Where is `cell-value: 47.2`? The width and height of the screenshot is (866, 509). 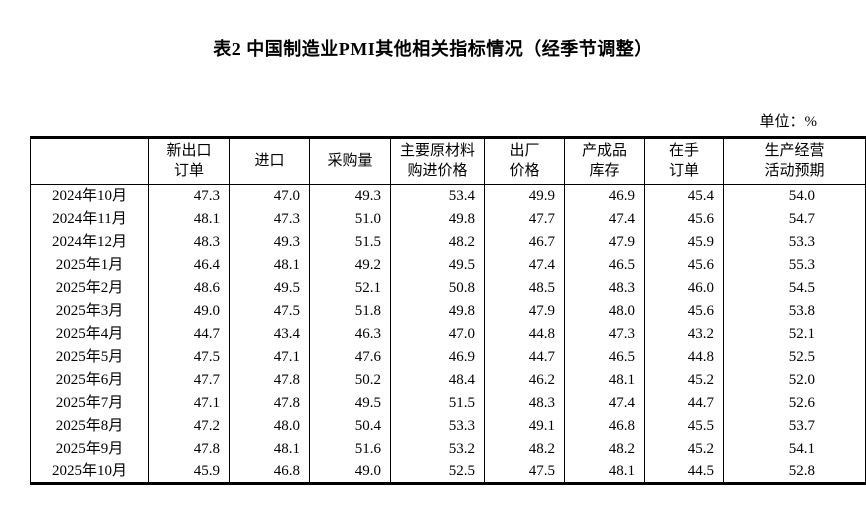
cell-value: 47.2 is located at coordinates (189, 426).